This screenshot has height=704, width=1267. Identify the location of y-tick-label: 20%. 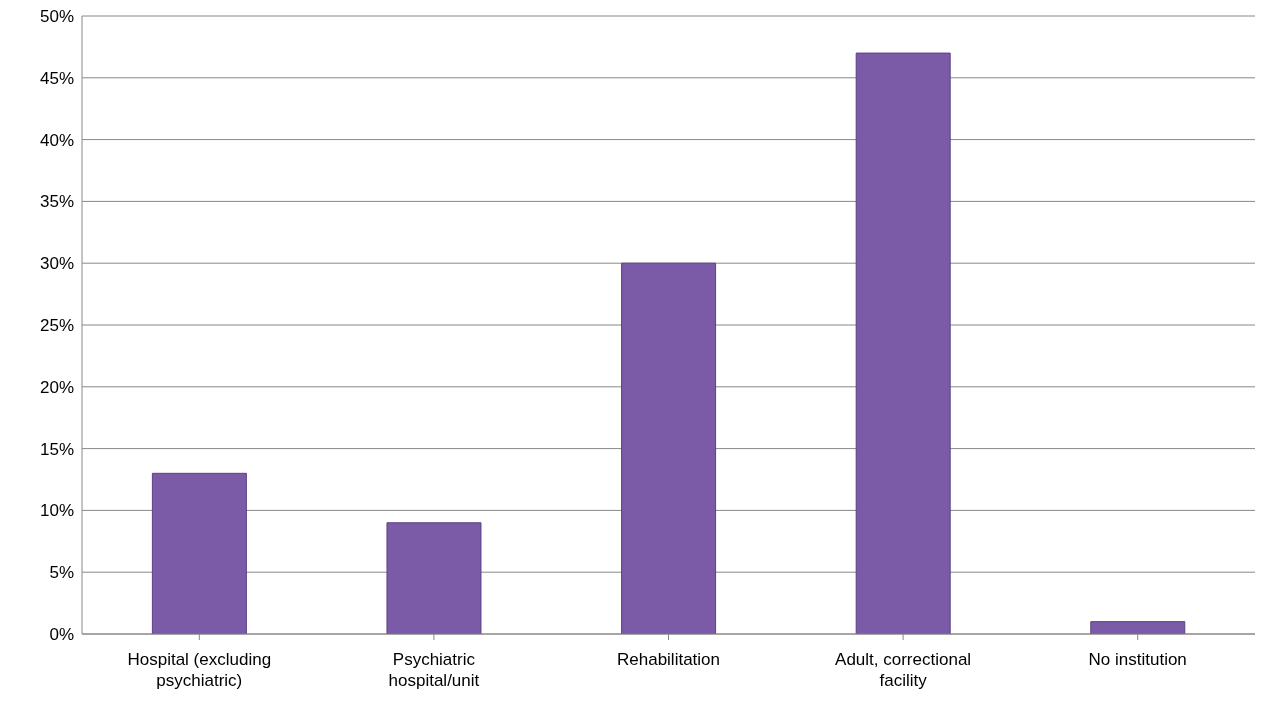
(56, 387).